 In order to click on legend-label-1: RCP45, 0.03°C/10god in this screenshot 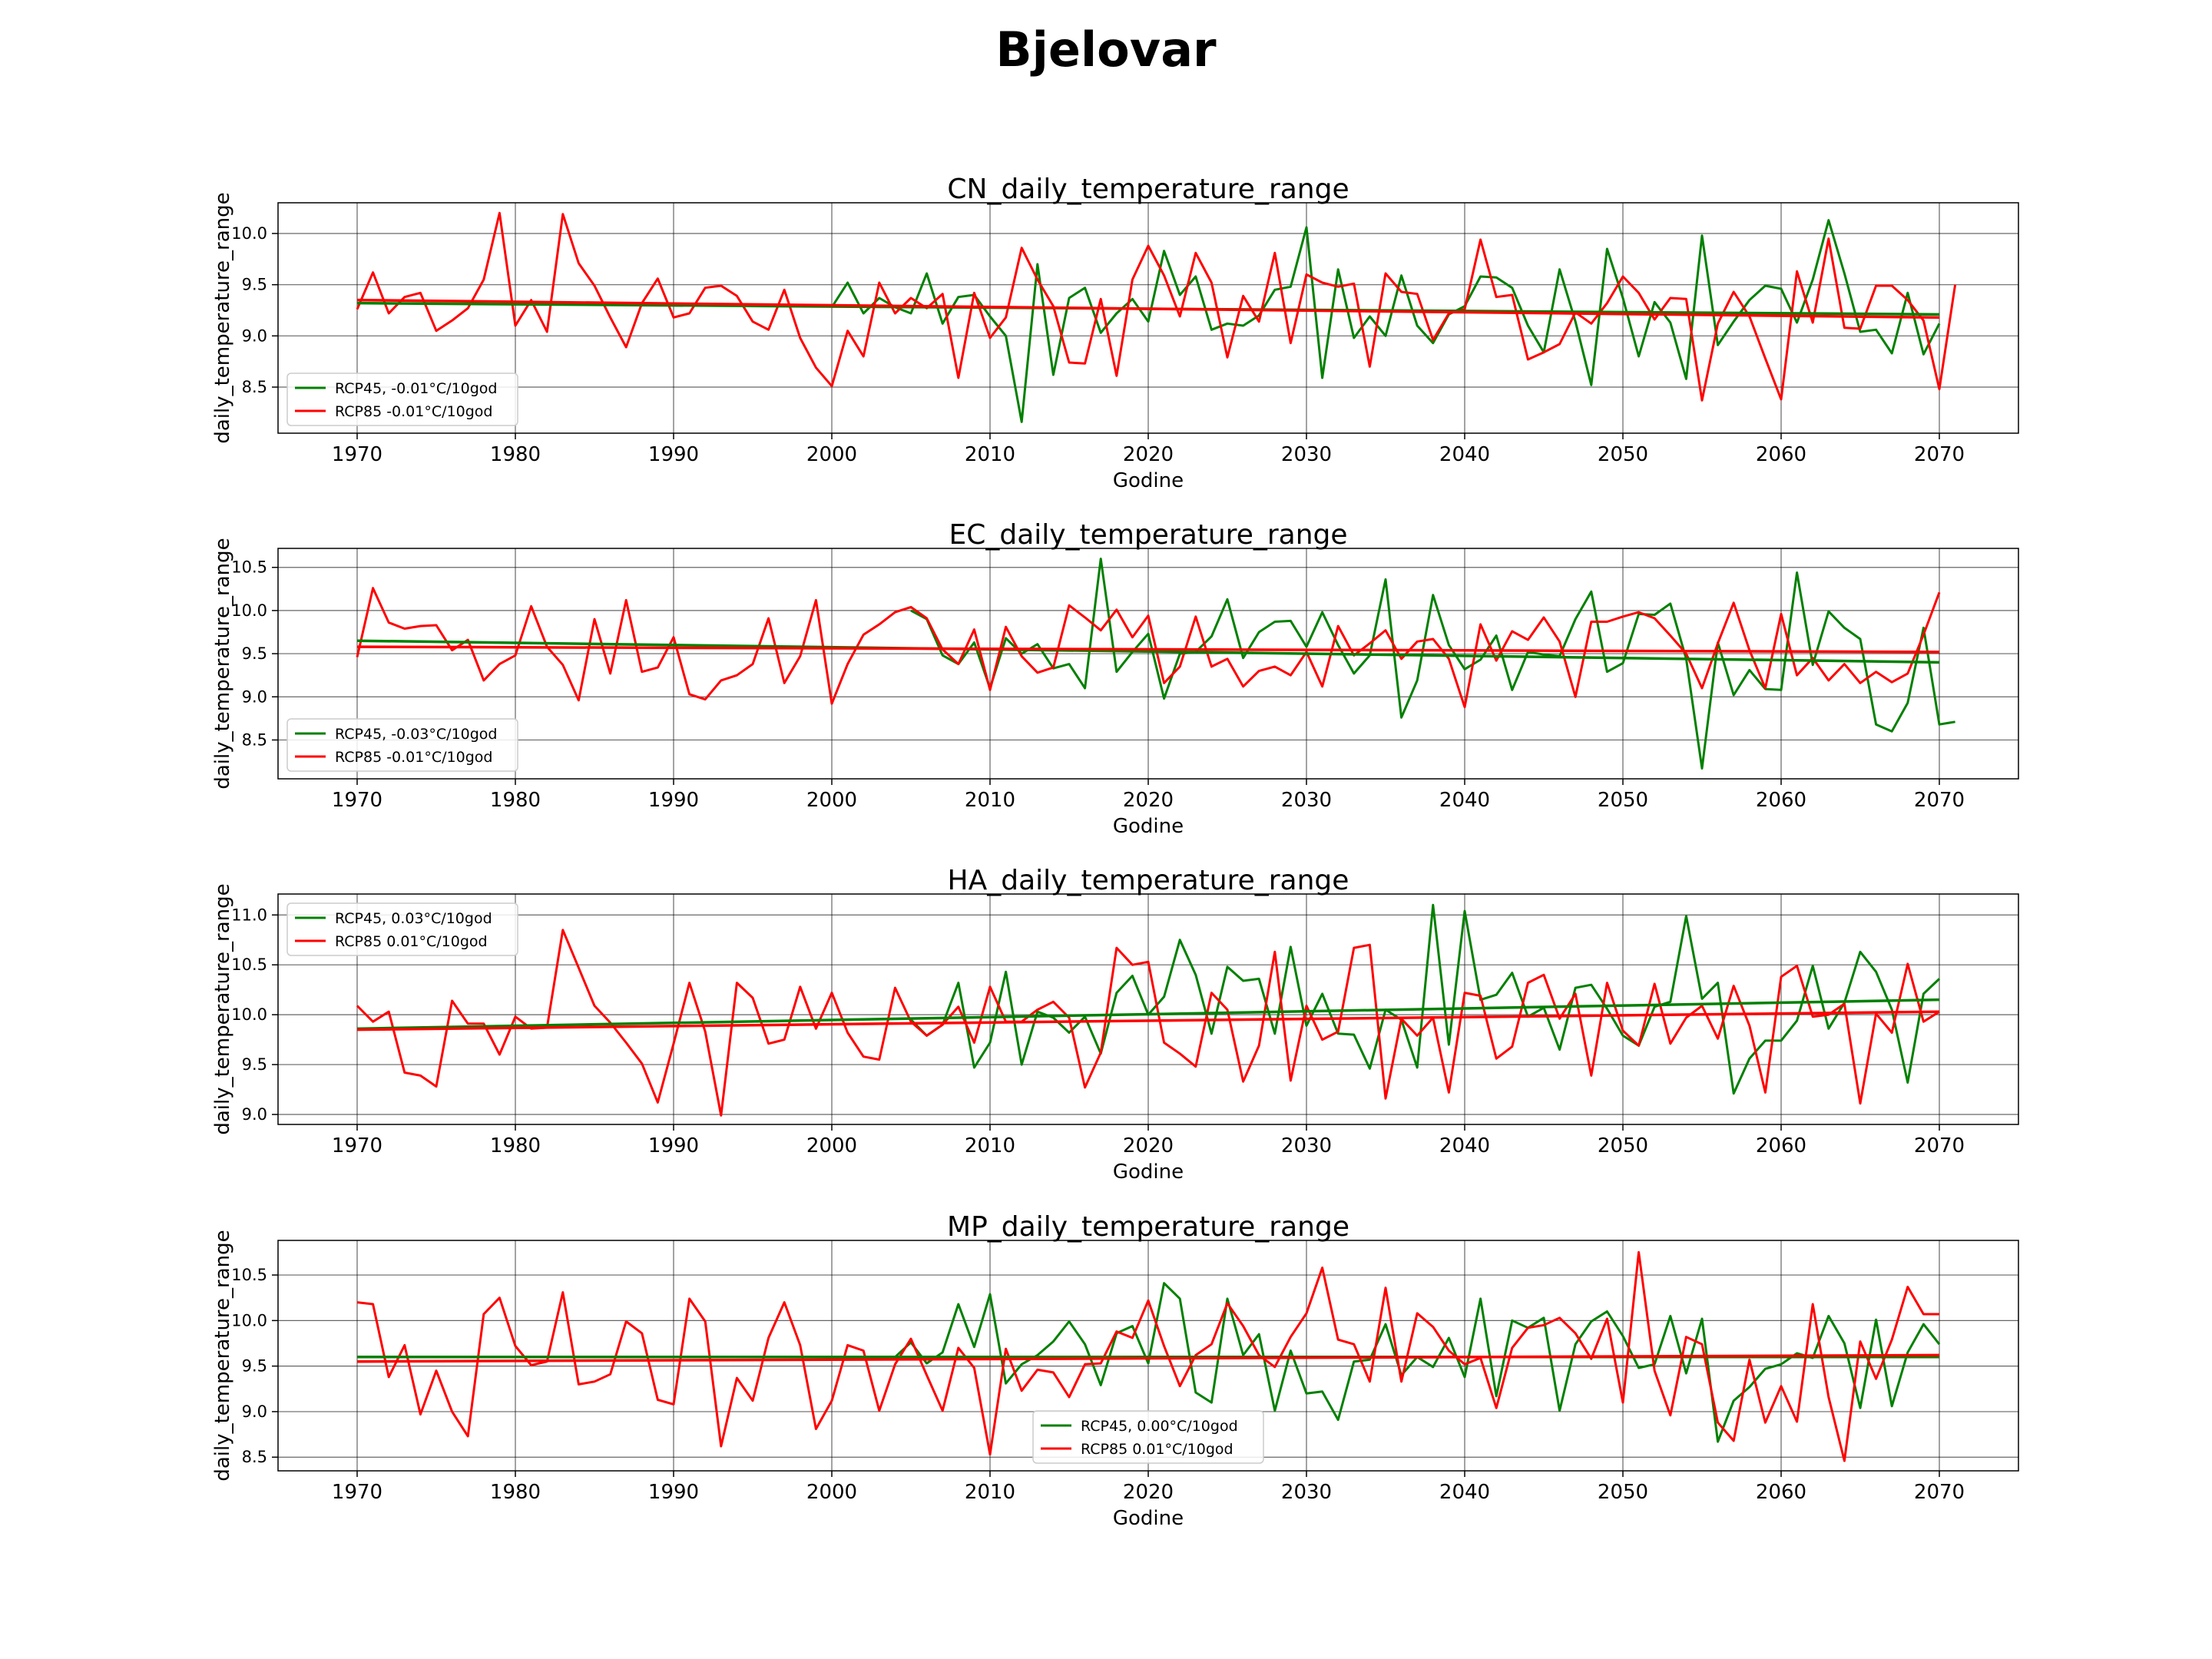, I will do `click(414, 918)`.